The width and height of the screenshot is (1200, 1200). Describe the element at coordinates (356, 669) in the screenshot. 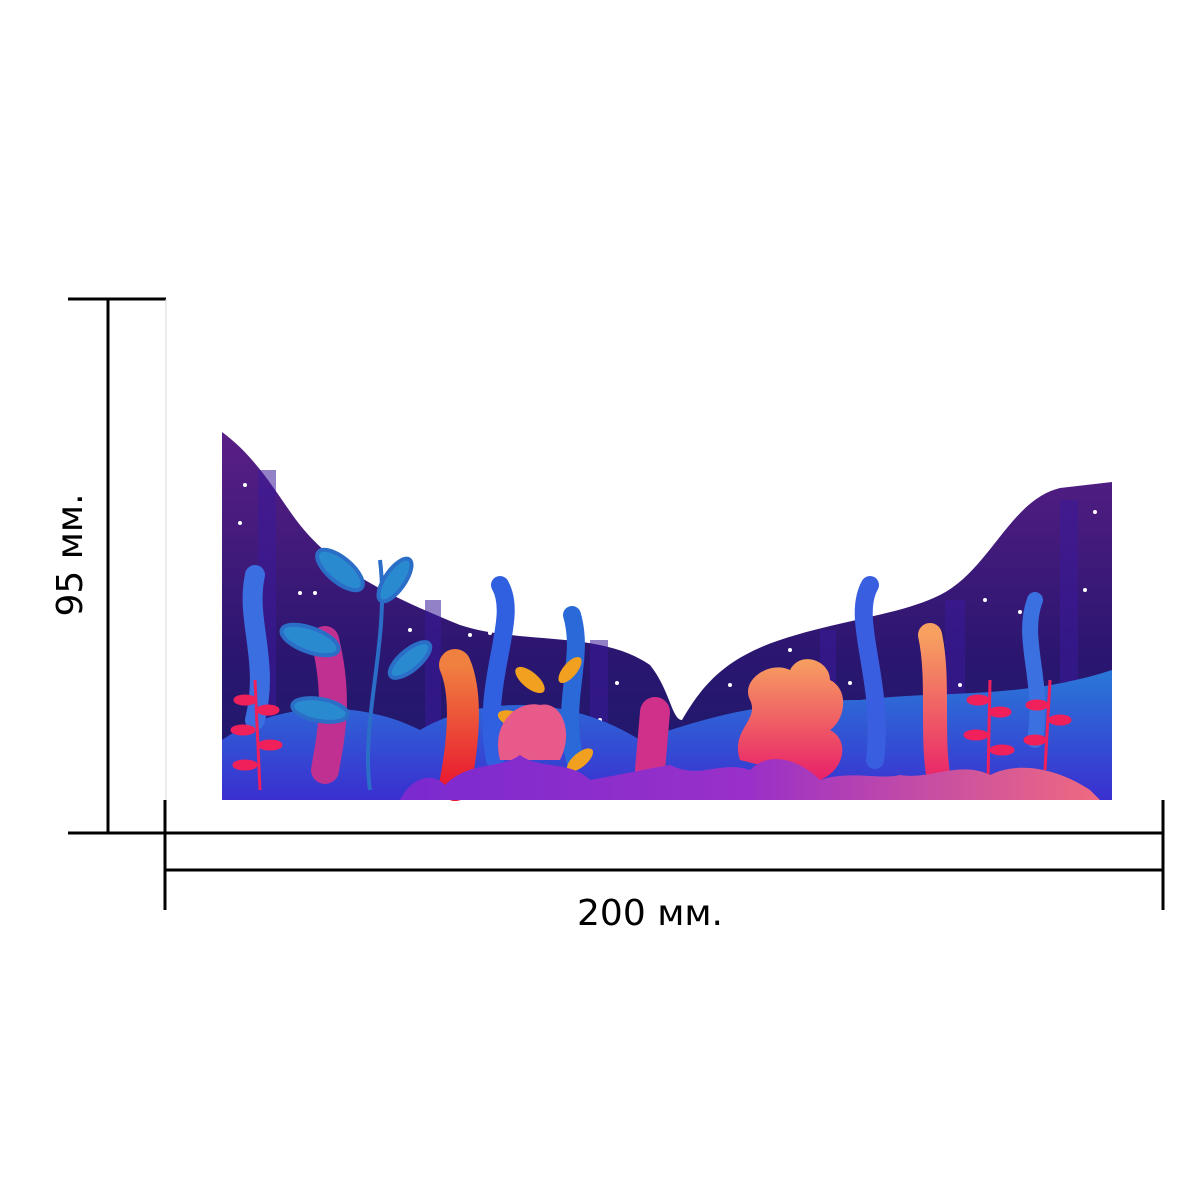

I see `leafy-plant` at that location.